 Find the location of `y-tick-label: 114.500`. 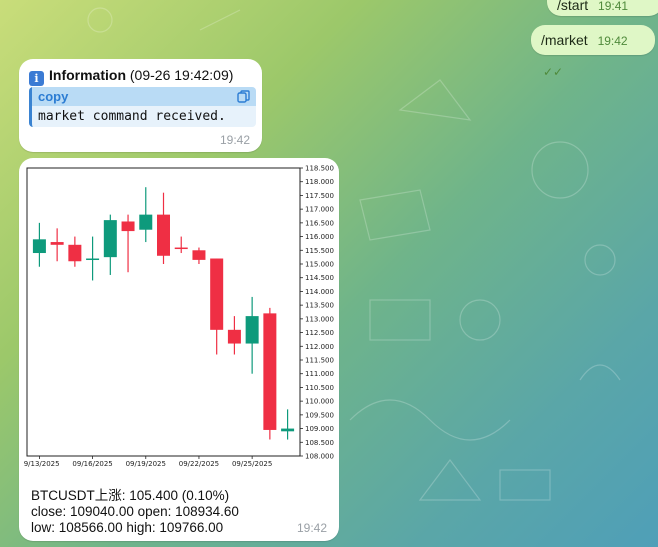

y-tick-label: 114.500 is located at coordinates (319, 278).